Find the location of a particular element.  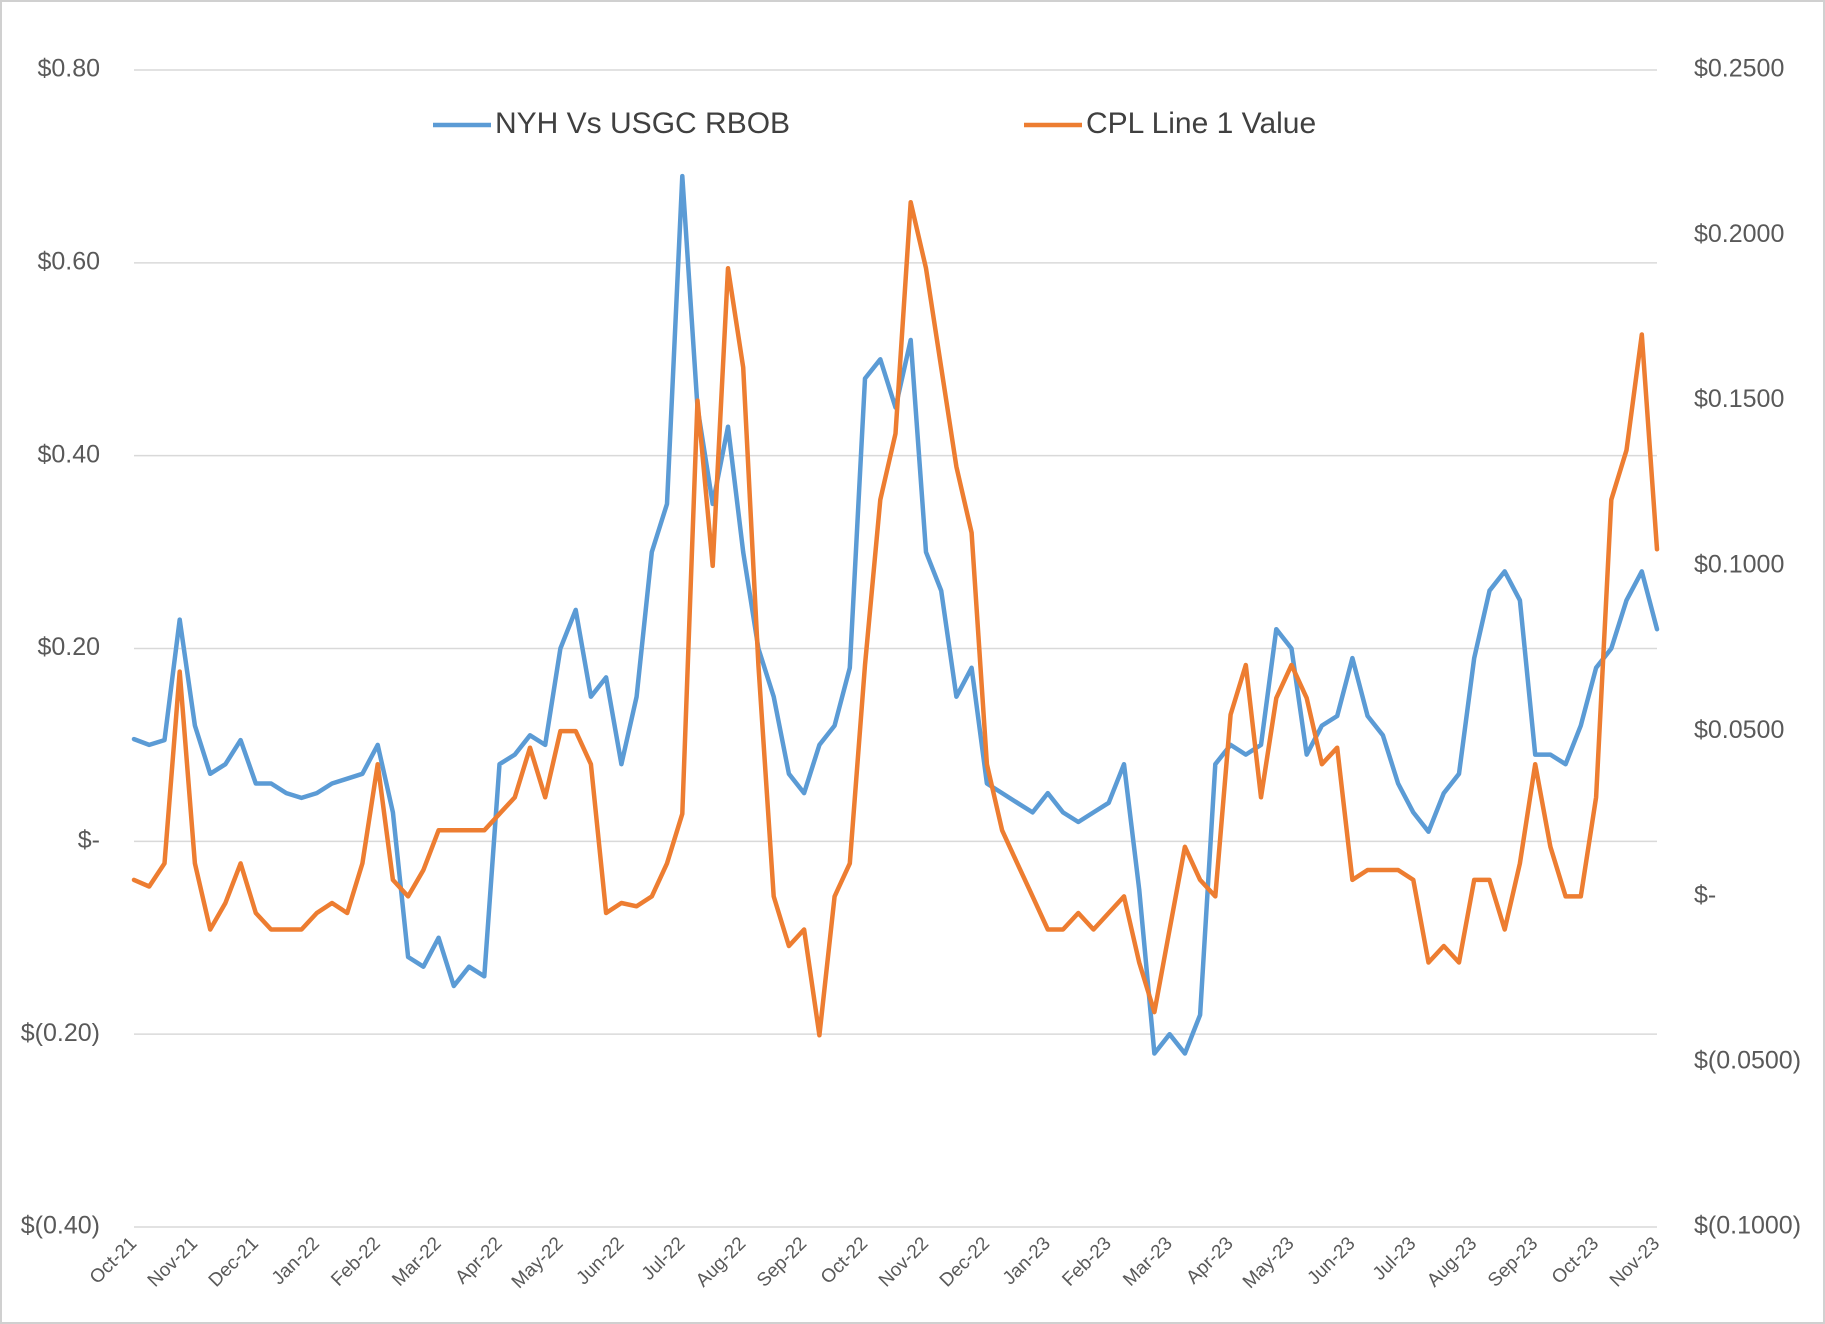

y2-tick-label: $0.1500 is located at coordinates (1739, 399).